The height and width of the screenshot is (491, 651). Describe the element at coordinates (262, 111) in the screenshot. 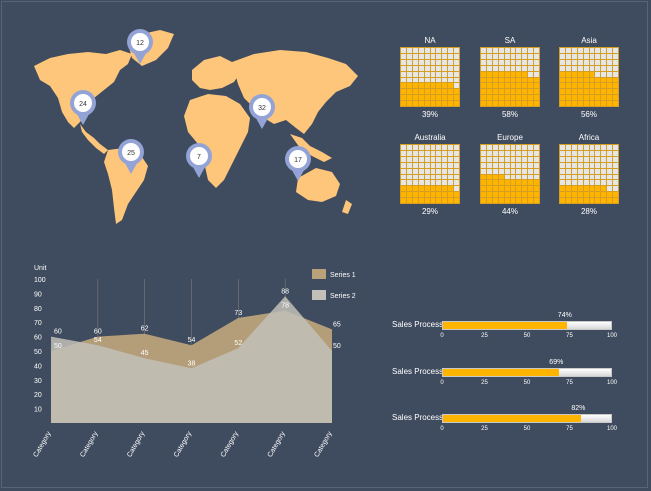

I see `map-pin-asia: 32` at that location.